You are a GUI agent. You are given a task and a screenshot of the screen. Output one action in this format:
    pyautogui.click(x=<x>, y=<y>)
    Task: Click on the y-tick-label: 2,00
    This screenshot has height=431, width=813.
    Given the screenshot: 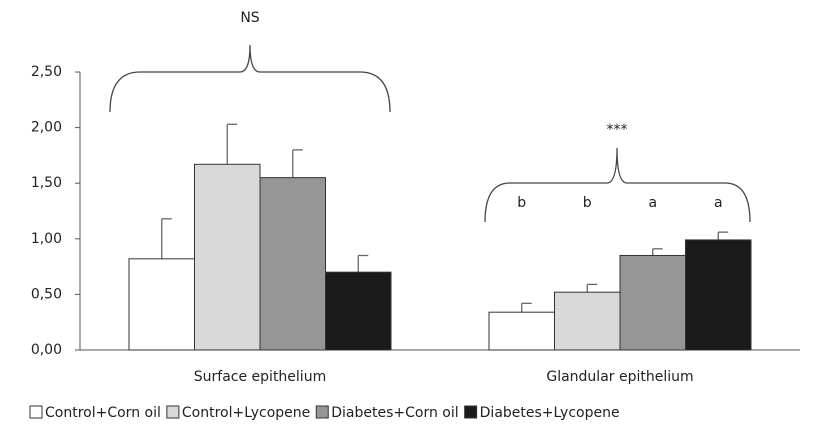 What is the action you would take?
    pyautogui.click(x=46, y=128)
    